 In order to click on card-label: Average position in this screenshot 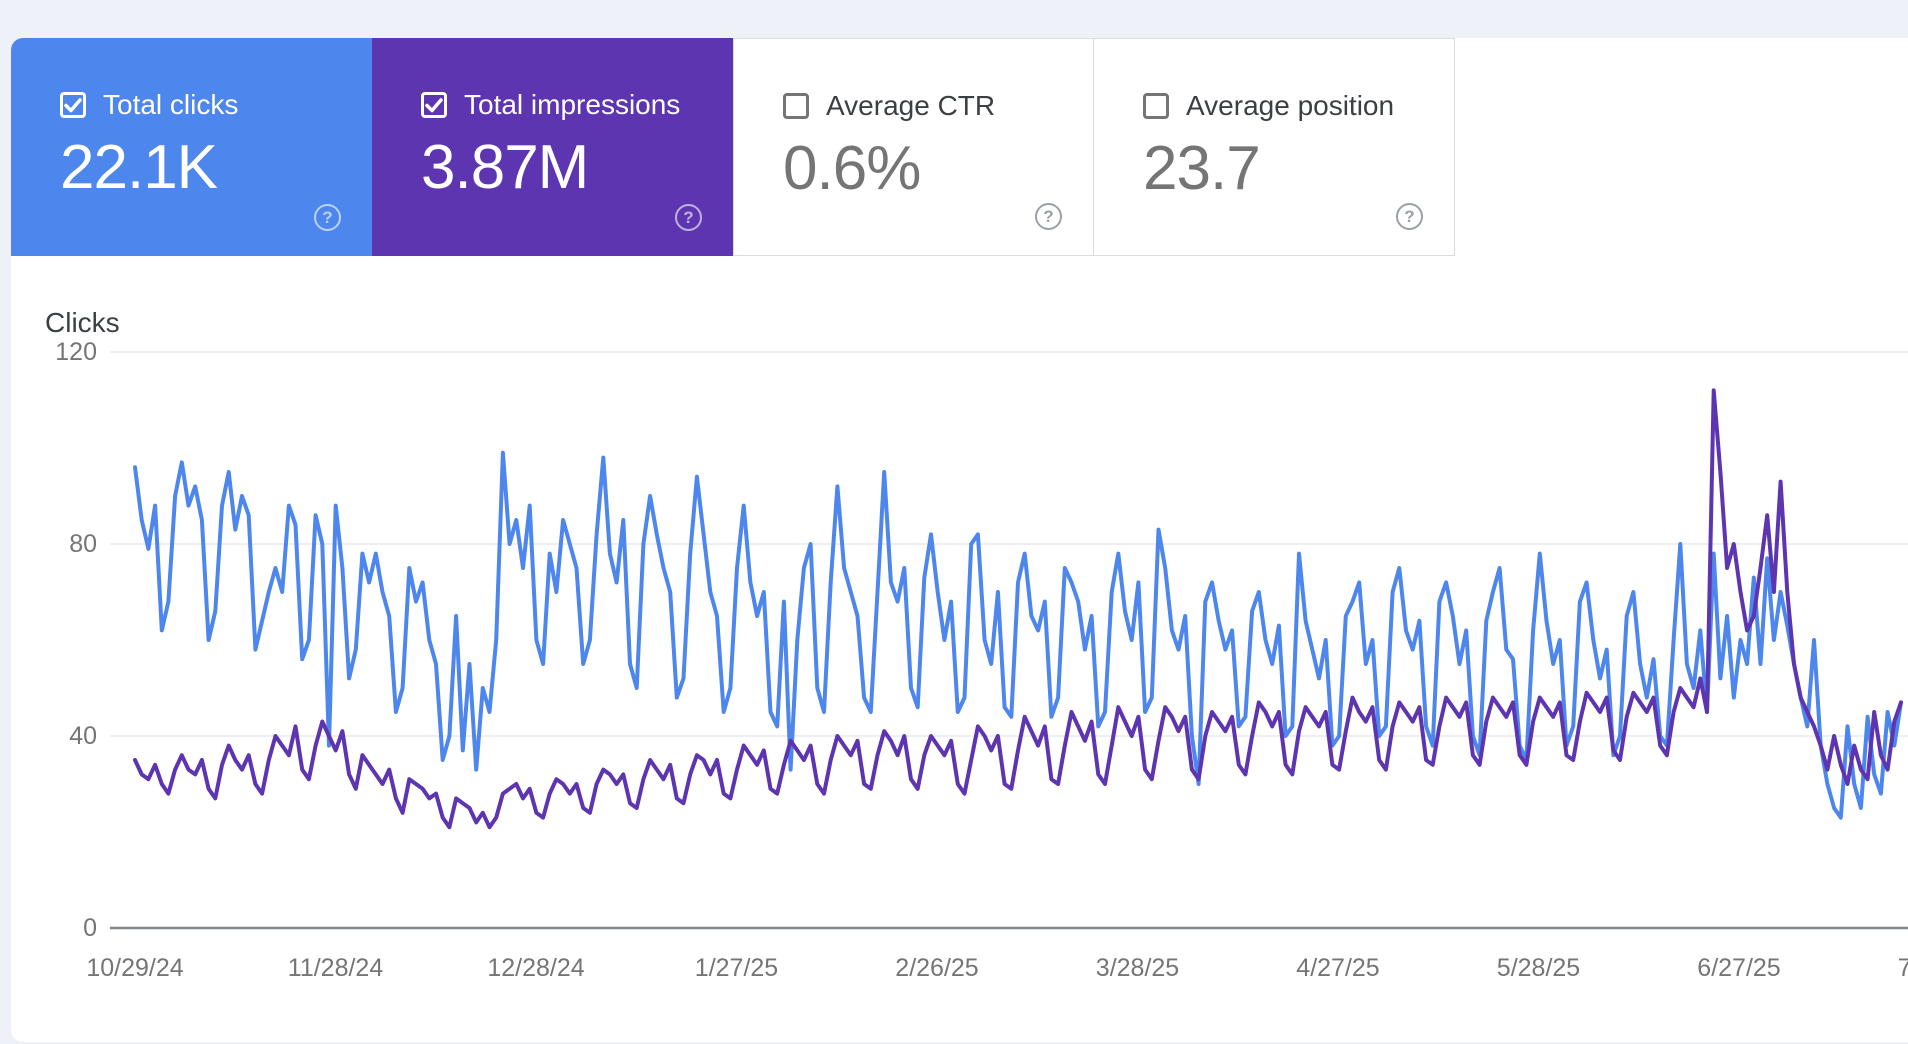, I will do `click(1290, 105)`.